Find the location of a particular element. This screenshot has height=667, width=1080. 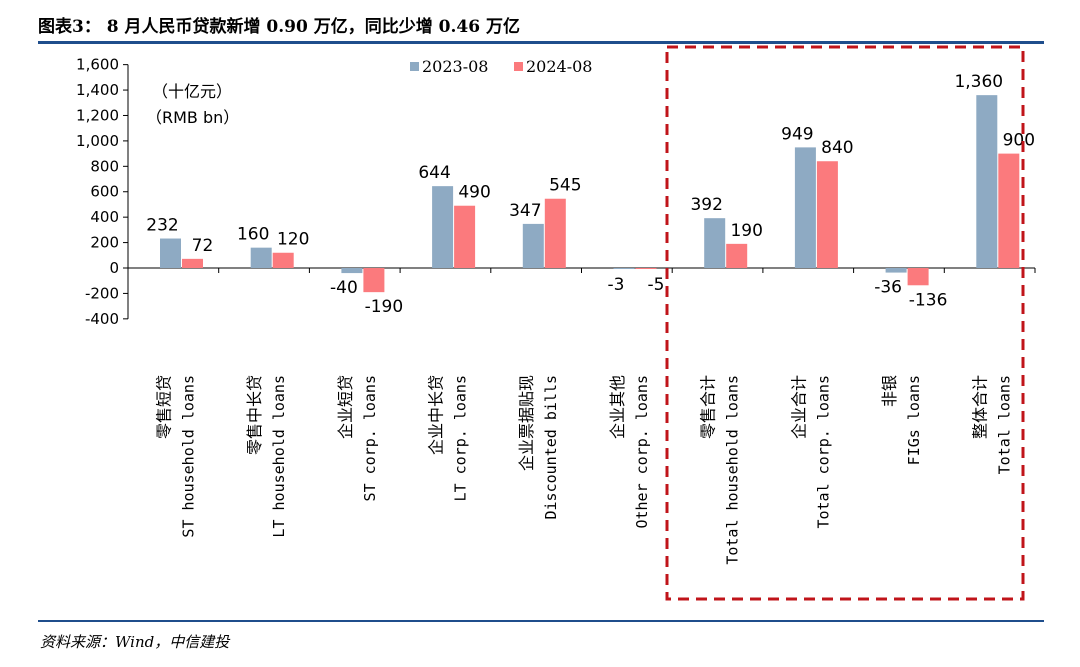

y-tick-label: 1,600 is located at coordinates (97, 65).